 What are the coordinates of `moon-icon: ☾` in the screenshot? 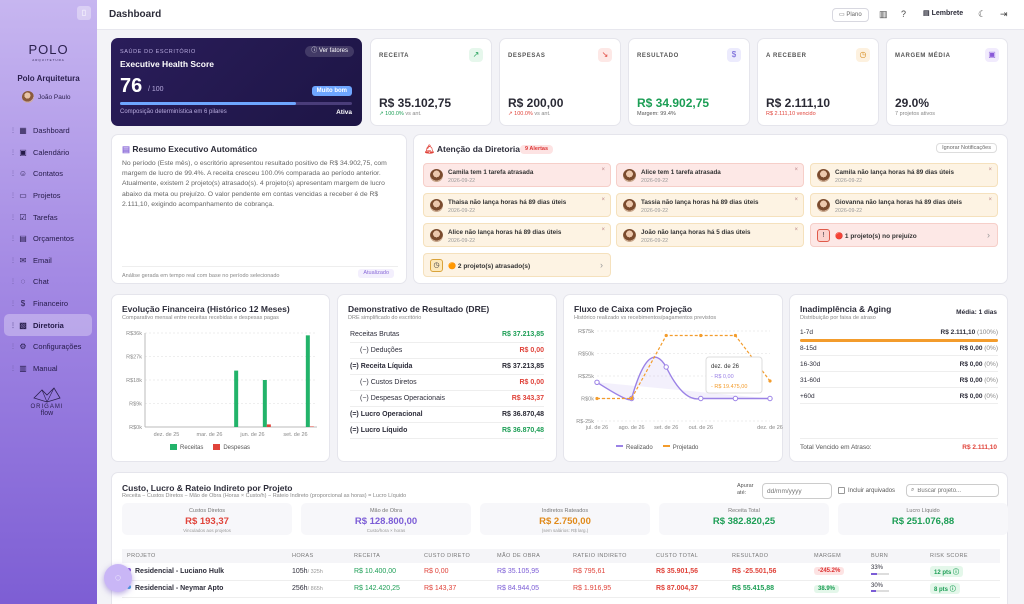 It's located at (982, 14).